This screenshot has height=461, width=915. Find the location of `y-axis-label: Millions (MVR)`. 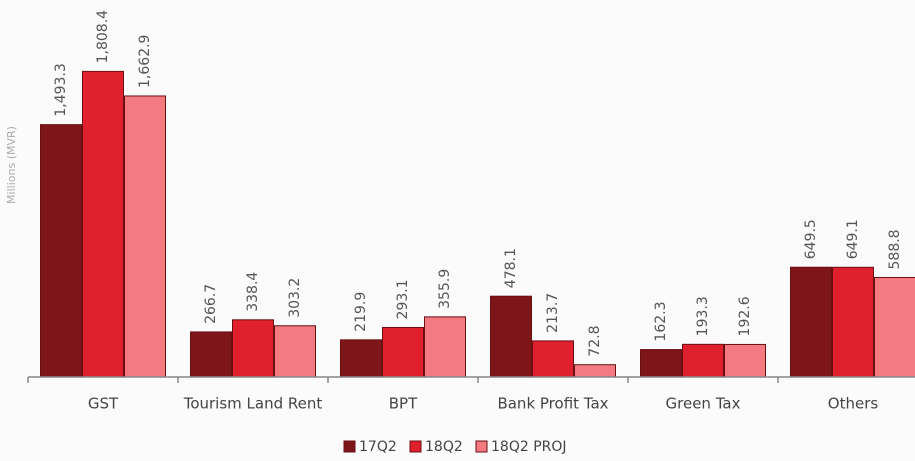

y-axis-label: Millions (MVR) is located at coordinates (11, 165).